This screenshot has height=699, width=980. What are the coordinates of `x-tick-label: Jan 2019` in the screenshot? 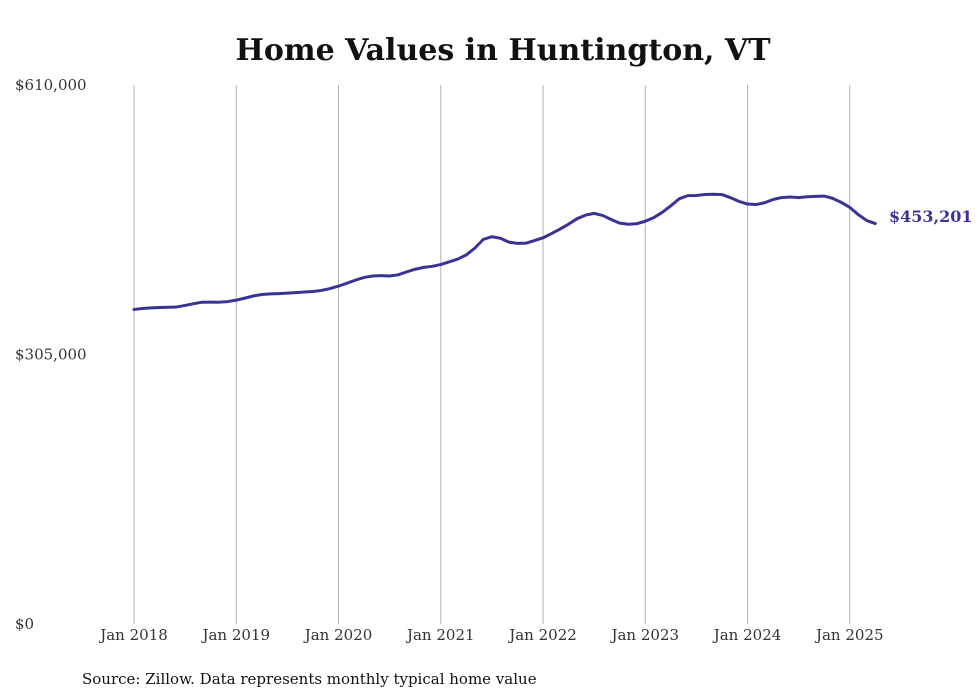 It's located at (235, 635).